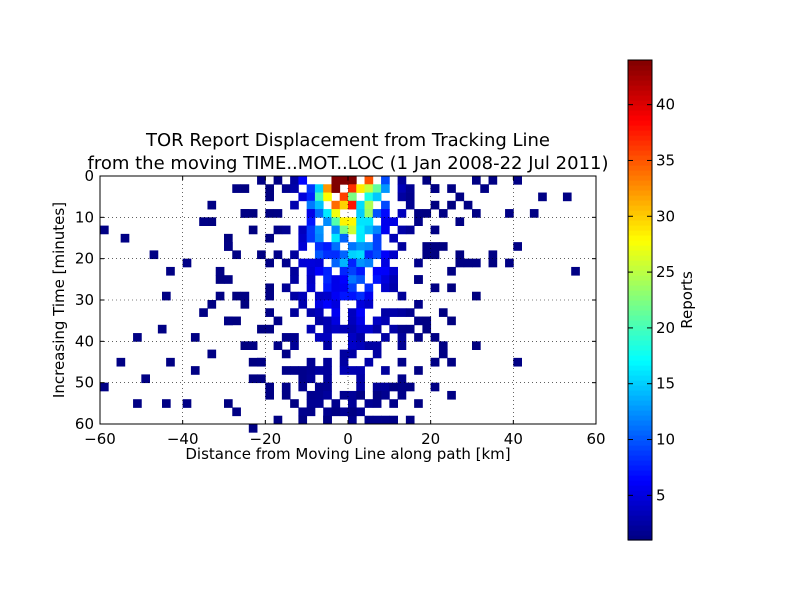  What do you see at coordinates (59, 300) in the screenshot?
I see `y-axis-label: Increasing Time [minutes]` at bounding box center [59, 300].